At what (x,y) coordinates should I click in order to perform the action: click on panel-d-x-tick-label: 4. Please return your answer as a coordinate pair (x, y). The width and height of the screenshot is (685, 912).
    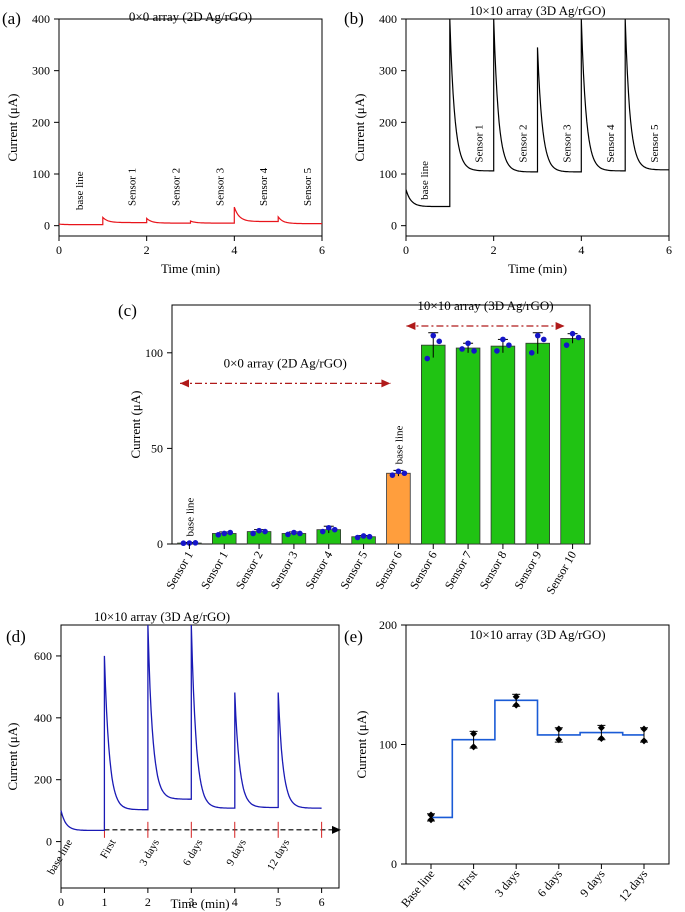
    Looking at the image, I should click on (235, 902).